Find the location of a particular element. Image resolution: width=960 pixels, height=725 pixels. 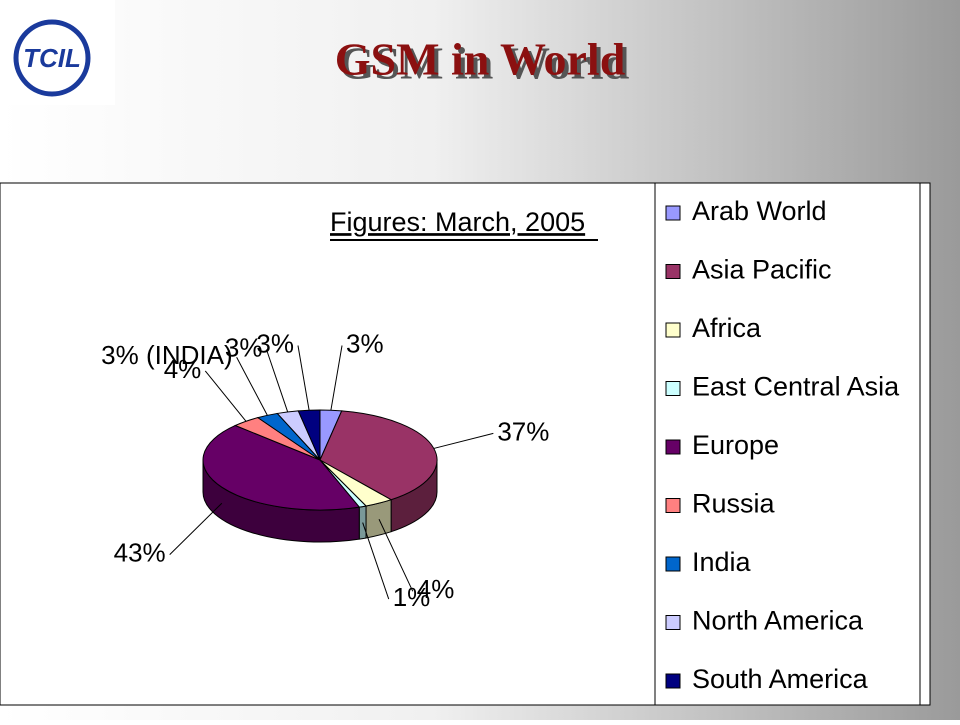

slice is located at coordinates (281, 467).